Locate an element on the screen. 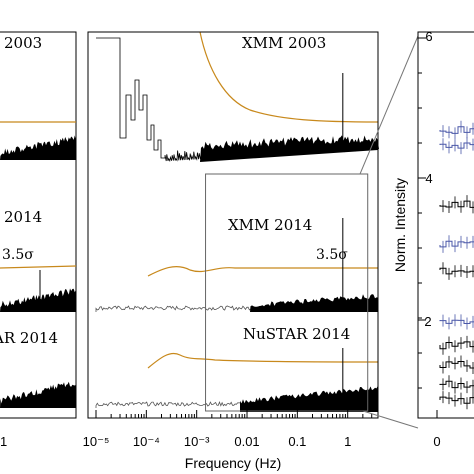  left-panel: 2003 2014 3.5σ AR 2014 1 is located at coordinates (38, 240).